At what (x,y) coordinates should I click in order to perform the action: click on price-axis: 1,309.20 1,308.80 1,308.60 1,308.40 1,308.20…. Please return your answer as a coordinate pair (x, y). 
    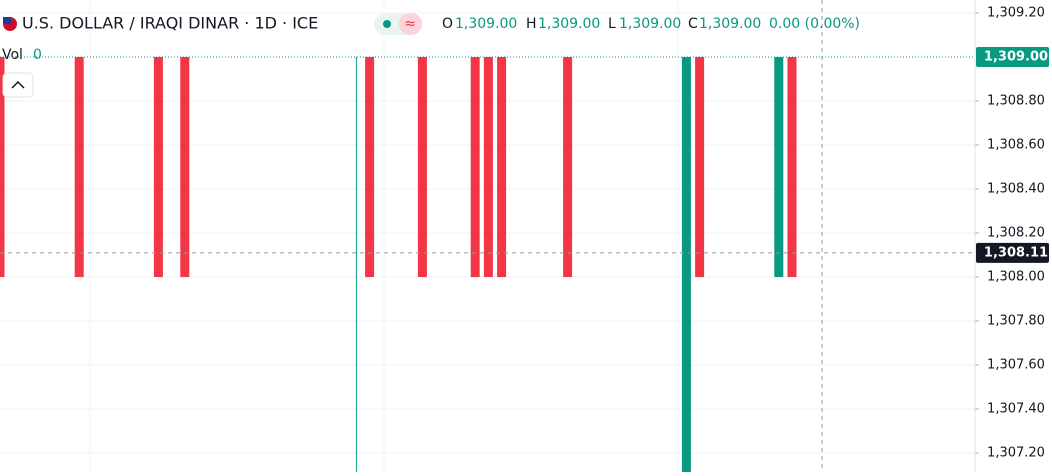
    Looking at the image, I should click on (1011, 236).